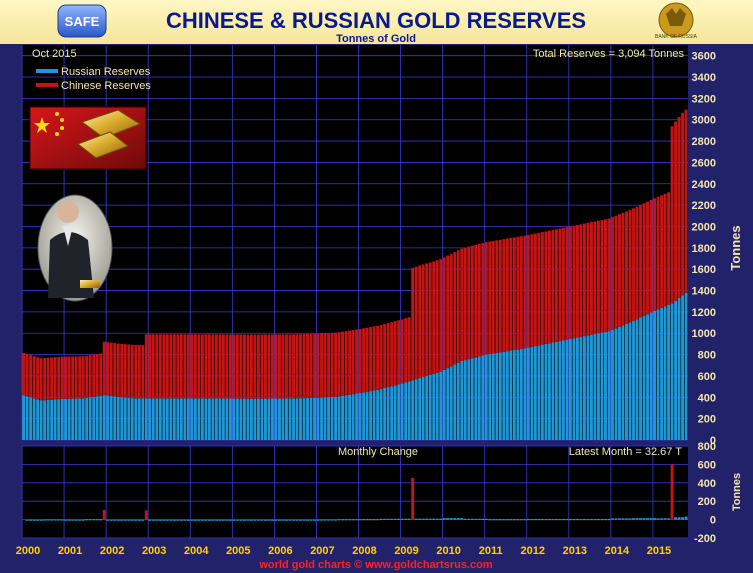 The width and height of the screenshot is (753, 573). I want to click on x-tick-label: 2002, so click(112, 551).